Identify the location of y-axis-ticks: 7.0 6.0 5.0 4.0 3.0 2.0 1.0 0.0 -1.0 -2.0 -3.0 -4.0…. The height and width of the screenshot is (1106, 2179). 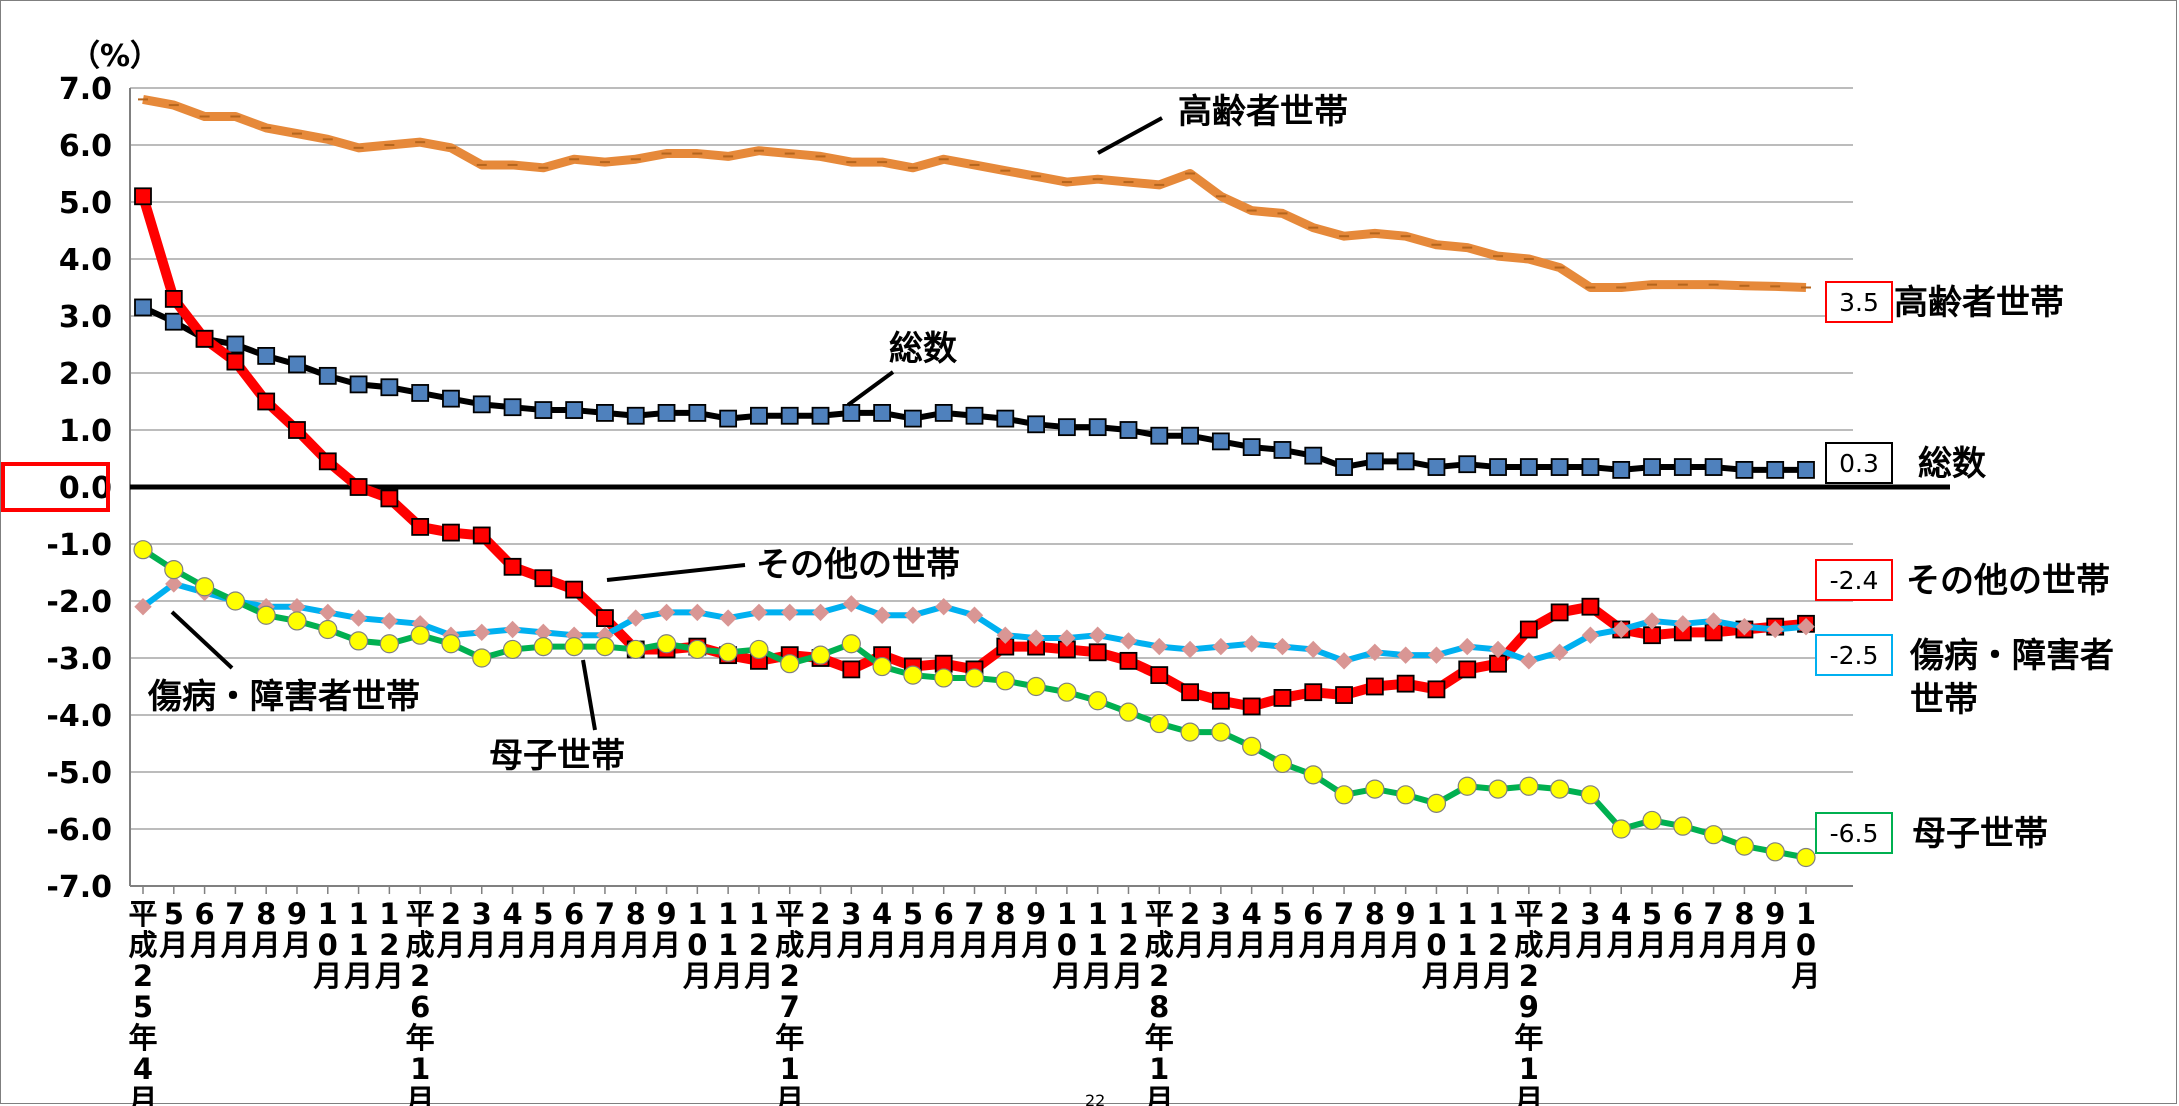
(56, 488).